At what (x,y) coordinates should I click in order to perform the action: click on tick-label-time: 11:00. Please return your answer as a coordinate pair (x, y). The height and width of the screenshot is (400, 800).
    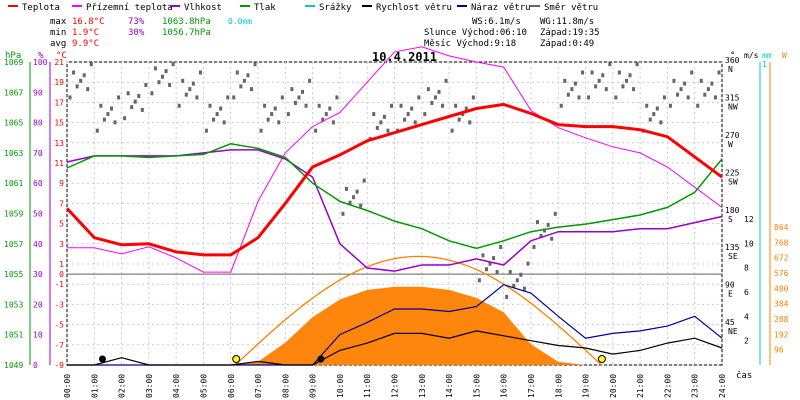
    Looking at the image, I should click on (367, 386).